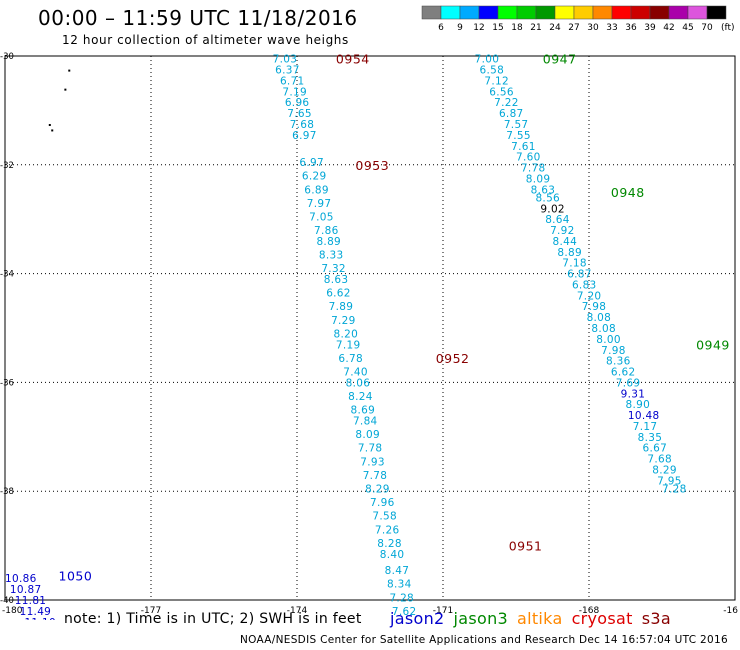 The image size is (740, 650). I want to click on legend-tick-label: 33, so click(611, 28).